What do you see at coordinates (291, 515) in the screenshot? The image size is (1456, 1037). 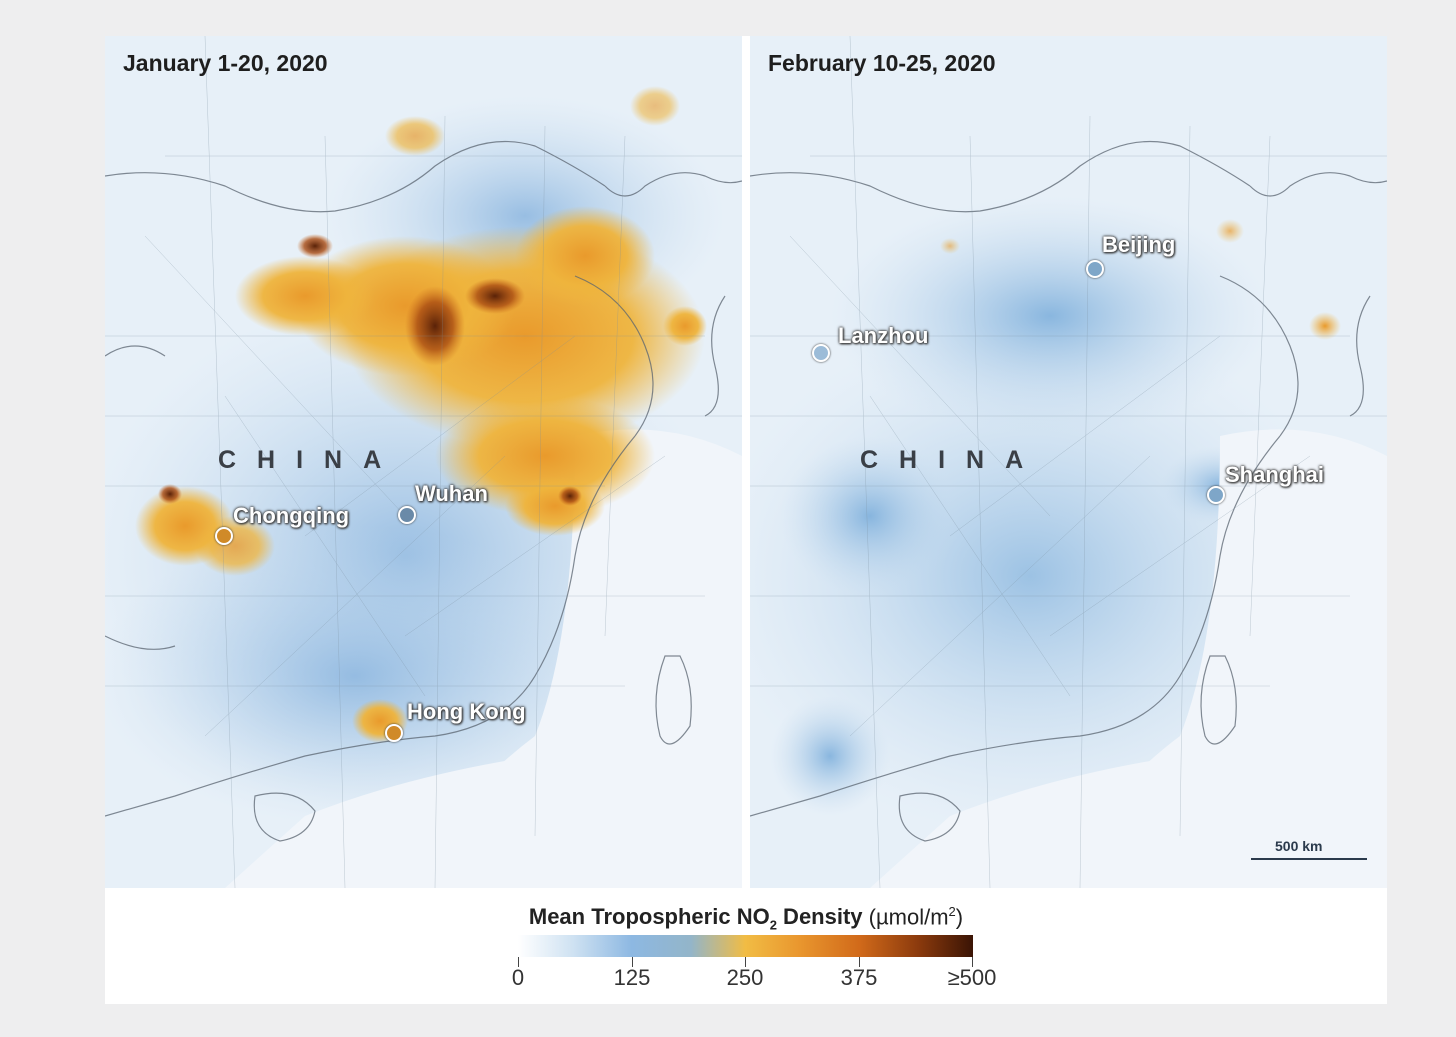 I see `city-label-chongqing: Chongqing` at bounding box center [291, 515].